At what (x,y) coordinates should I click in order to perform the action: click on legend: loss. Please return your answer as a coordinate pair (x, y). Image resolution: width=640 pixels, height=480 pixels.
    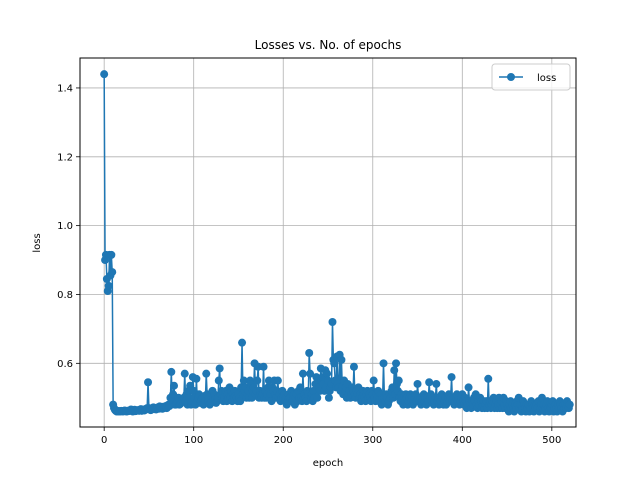
    Looking at the image, I should click on (531, 77).